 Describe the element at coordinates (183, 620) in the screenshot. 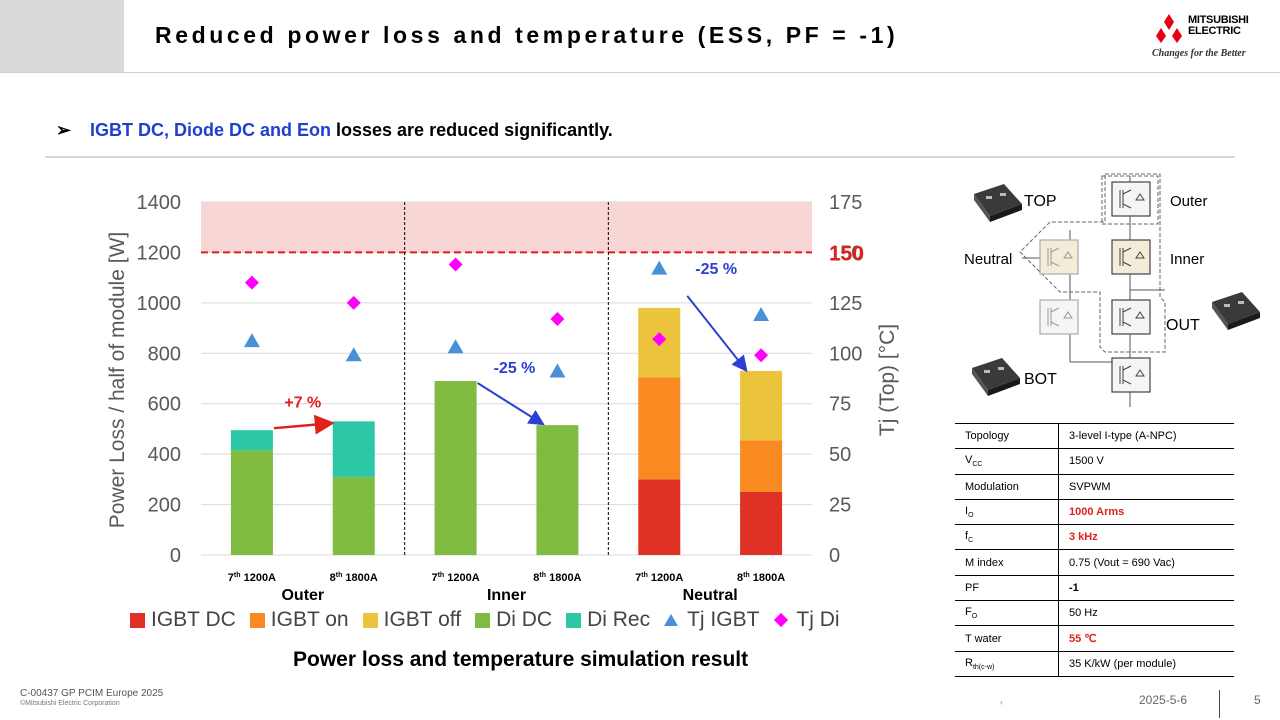

I see `legend-item: IGBT DC` at that location.